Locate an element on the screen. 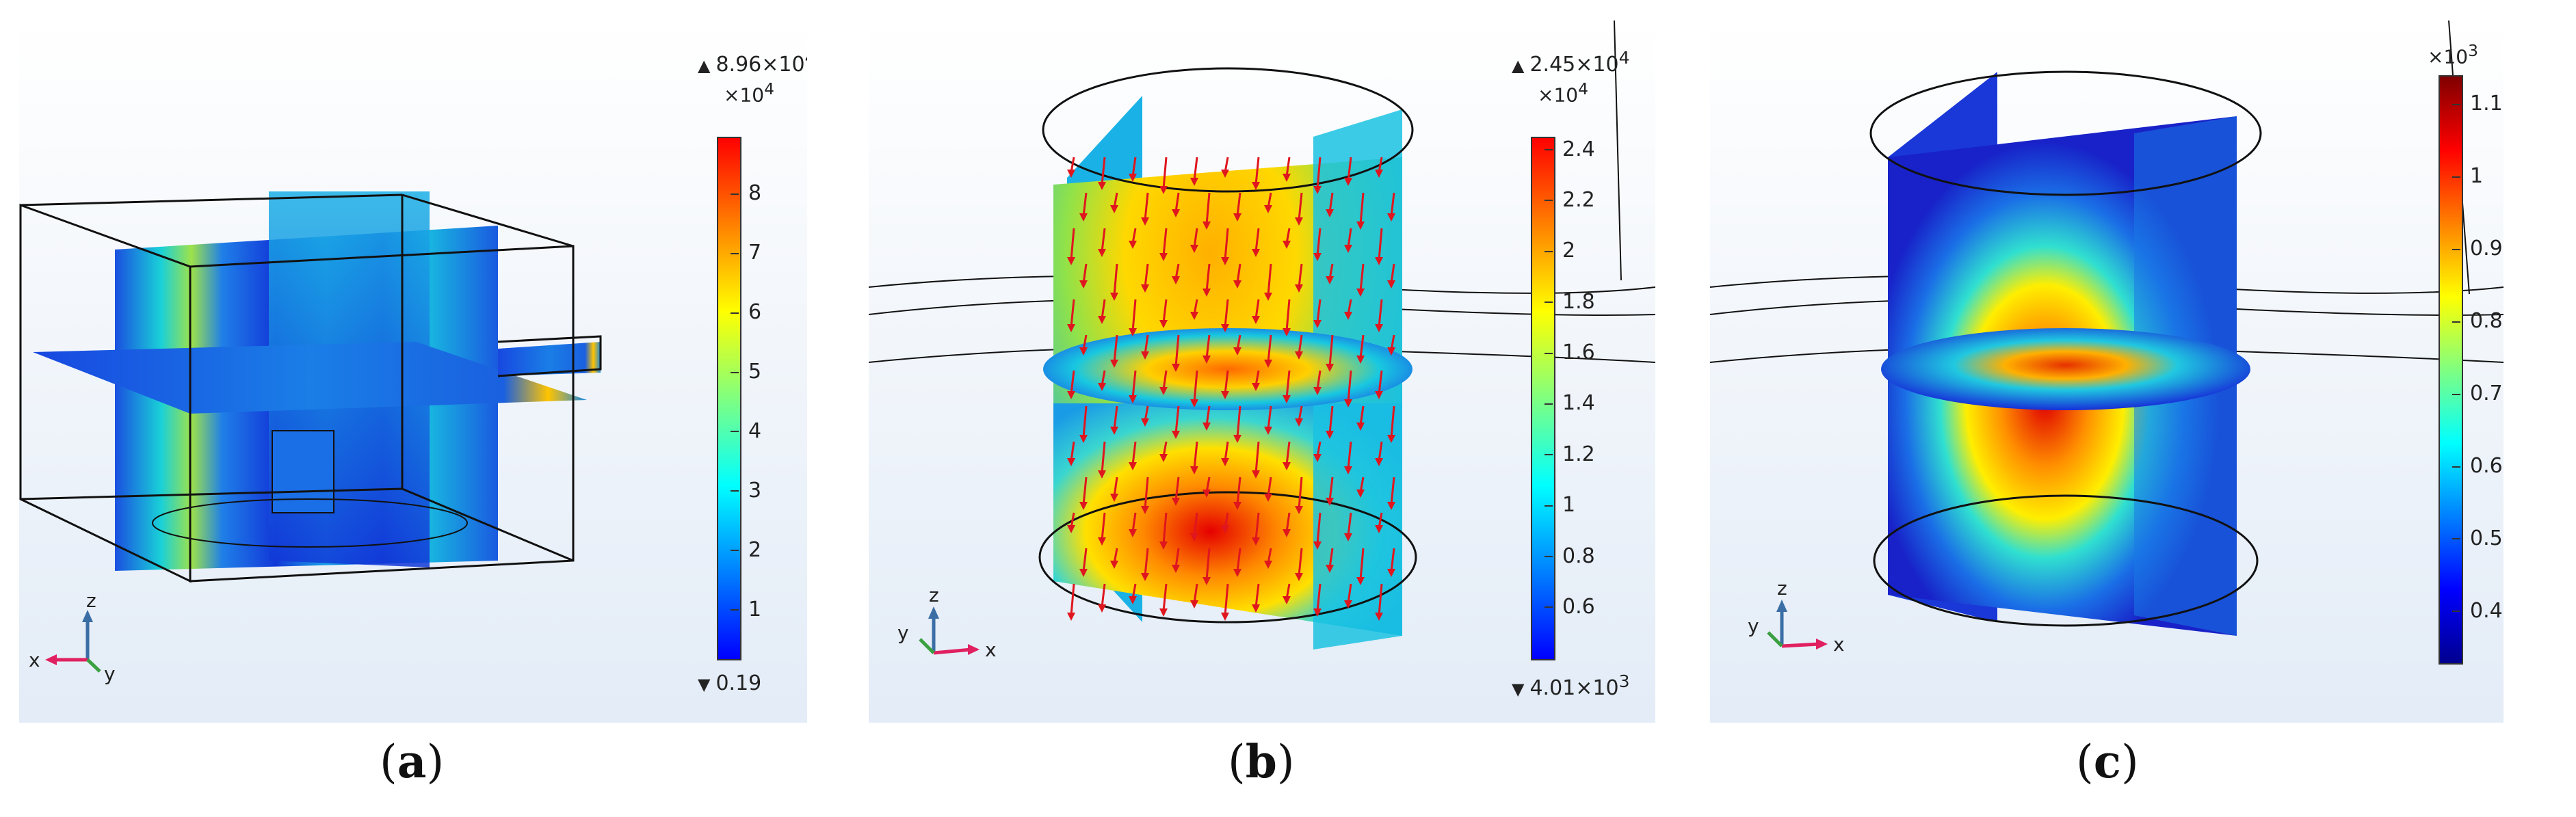  cylinder-outline is located at coordinates (2065, 348).